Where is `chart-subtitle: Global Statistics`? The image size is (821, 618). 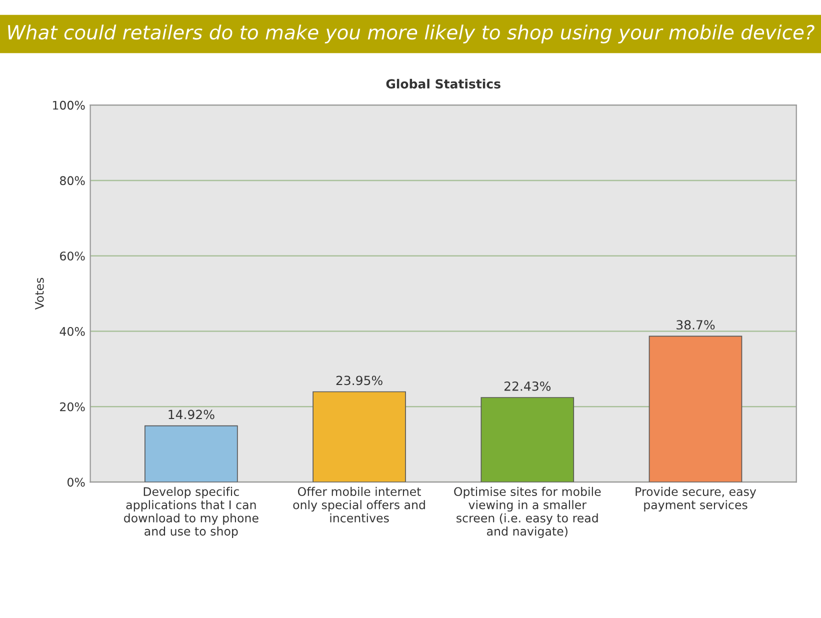 chart-subtitle: Global Statistics is located at coordinates (443, 83).